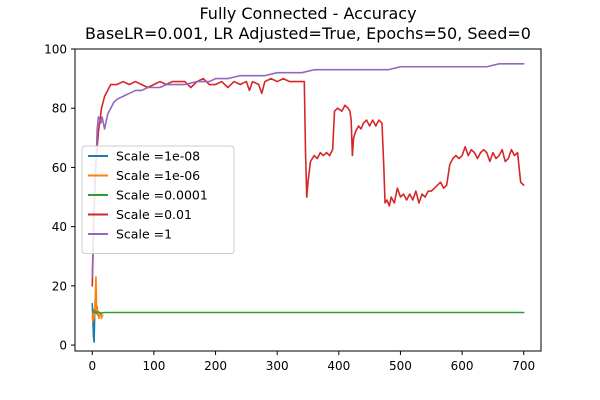  Describe the element at coordinates (215, 366) in the screenshot. I see `x-tick-label-2: 200` at that location.